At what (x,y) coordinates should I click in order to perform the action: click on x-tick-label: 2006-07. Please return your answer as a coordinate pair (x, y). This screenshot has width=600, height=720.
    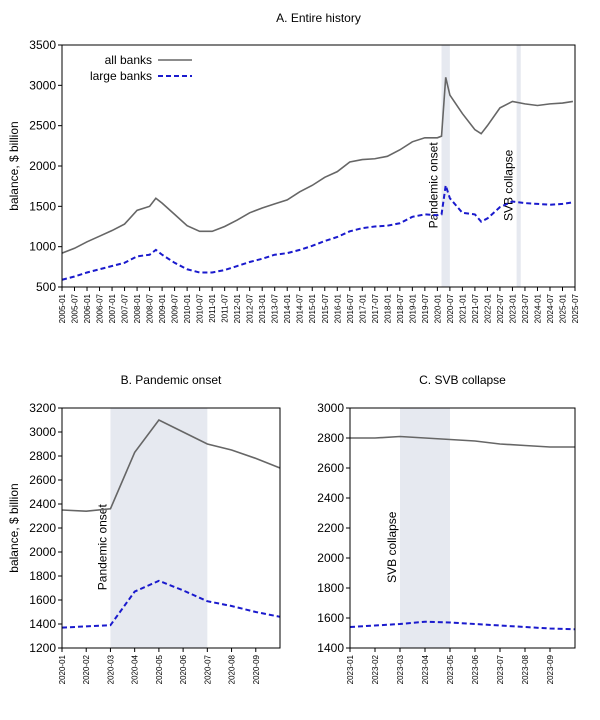
    Looking at the image, I should click on (100, 308).